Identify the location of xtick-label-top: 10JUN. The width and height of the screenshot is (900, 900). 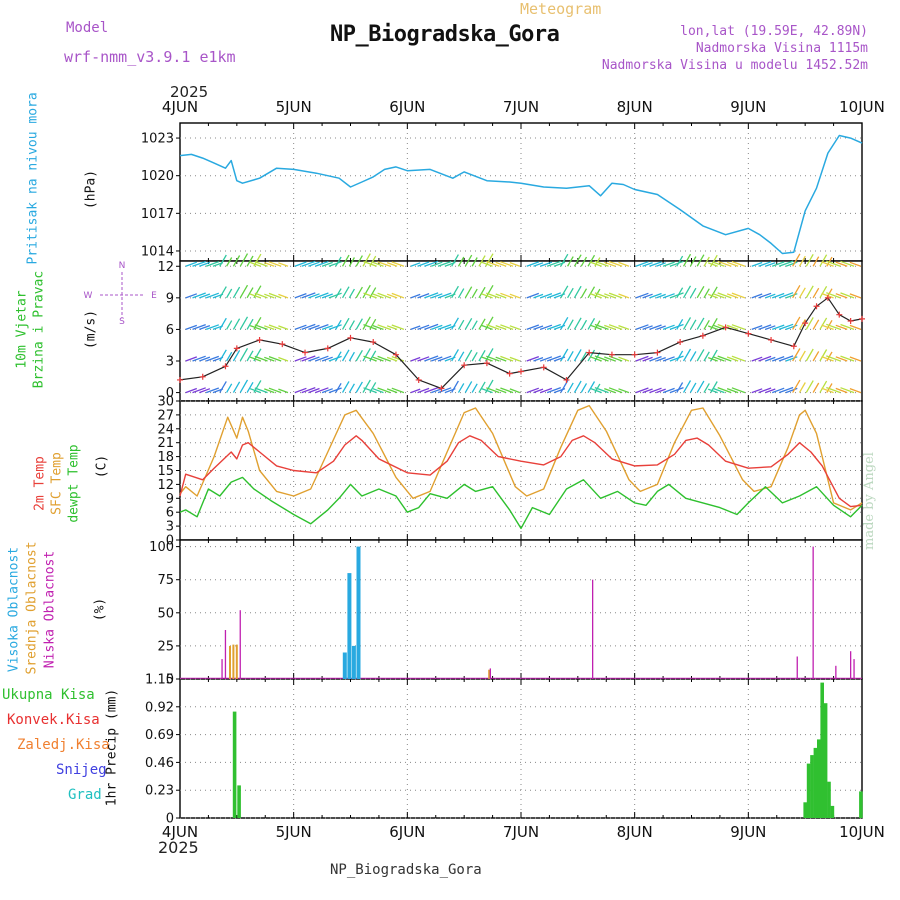
(862, 107).